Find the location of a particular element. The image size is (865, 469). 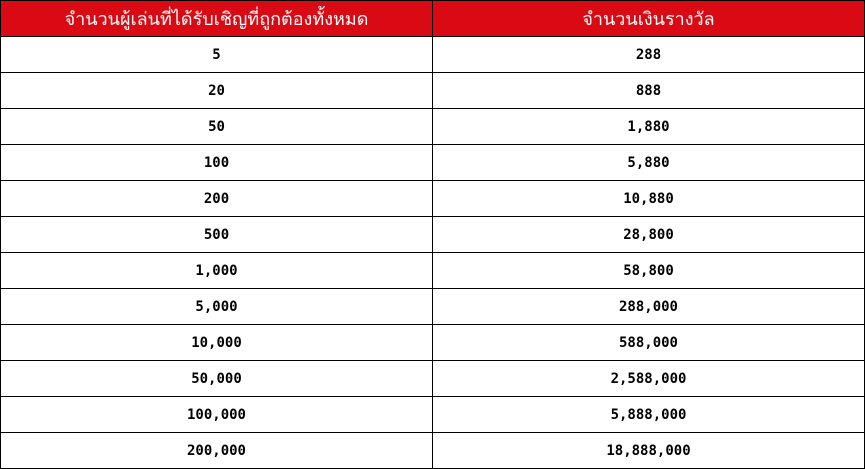

invited-players-cell: 5 is located at coordinates (216, 54).